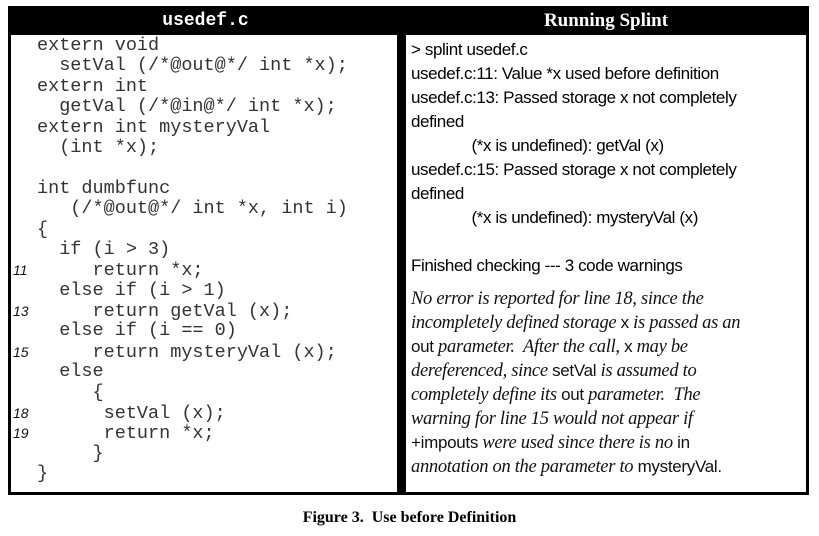 This screenshot has height=536, width=819. What do you see at coordinates (606, 20) in the screenshot?
I see `splint-output-title: Running Splint` at bounding box center [606, 20].